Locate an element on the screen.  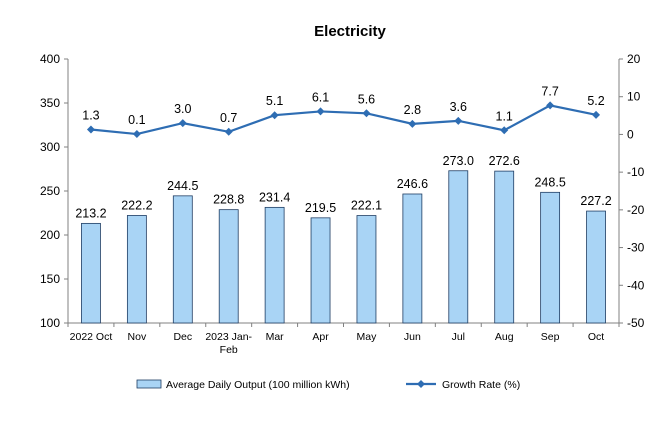
bar-data-label: 219.5 is located at coordinates (320, 208).